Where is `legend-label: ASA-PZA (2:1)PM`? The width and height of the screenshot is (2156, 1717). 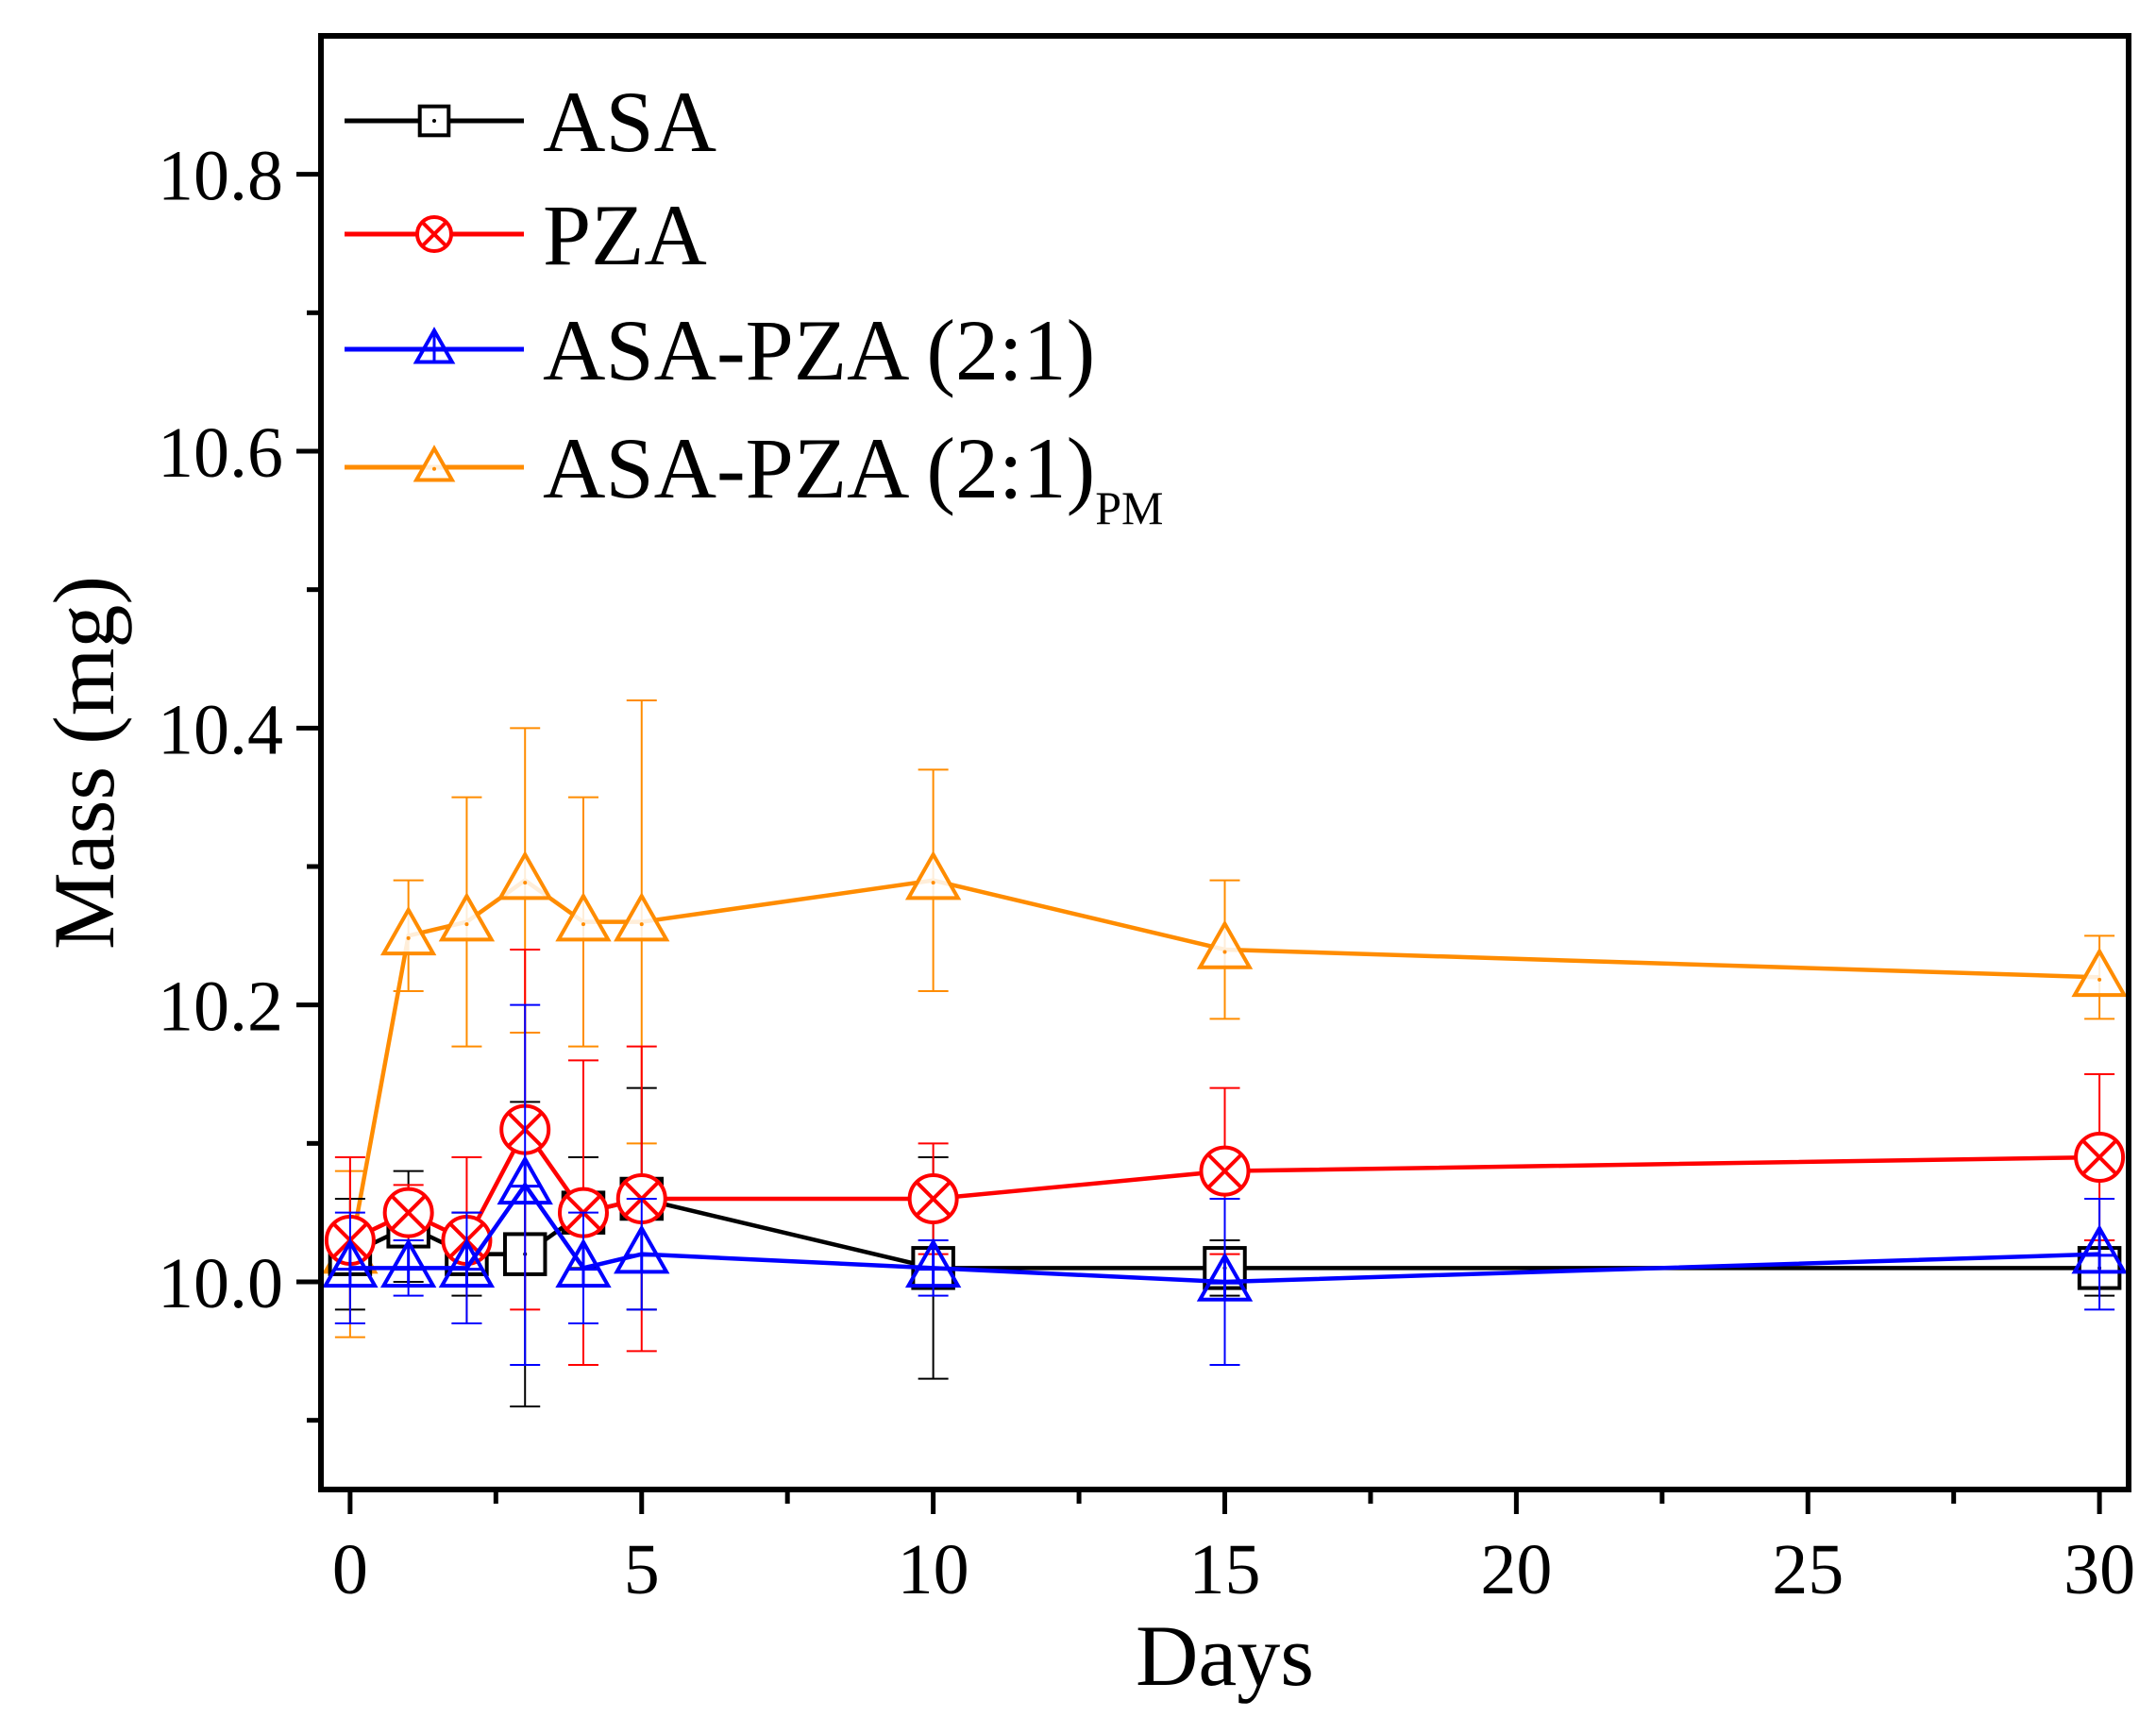
legend-label: ASA-PZA (2:1)PM is located at coordinates (853, 477).